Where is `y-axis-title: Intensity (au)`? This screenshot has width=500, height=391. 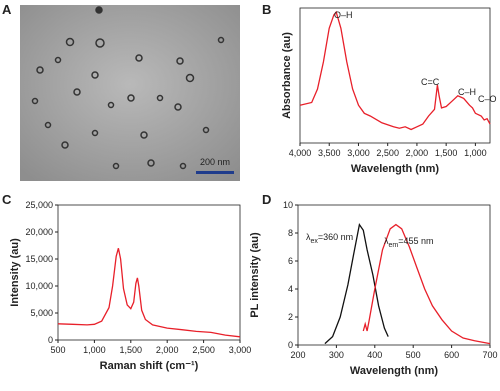 y-axis-title: Intensity (au) is located at coordinates (15, 272).